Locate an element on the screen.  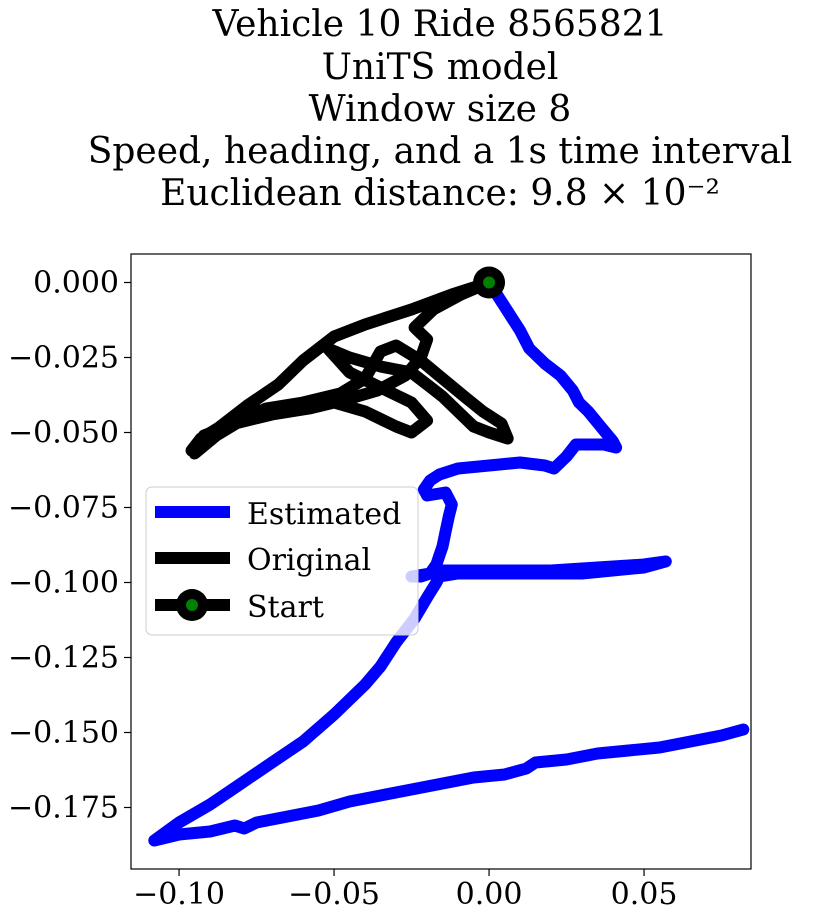
title-line-1: Vehicle 10 Ride 8565821 is located at coordinates (439, 24).